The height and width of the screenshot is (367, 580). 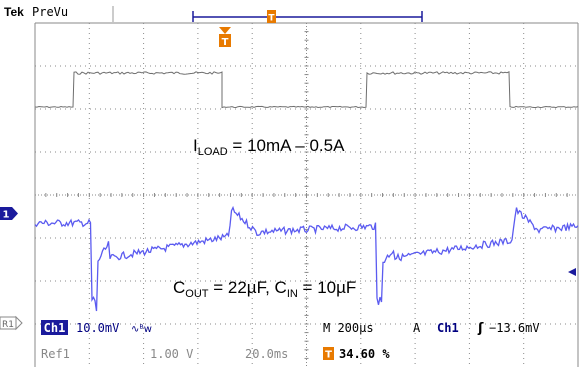 I want to click on timebase-readout: M 200µs, so click(x=348, y=328).